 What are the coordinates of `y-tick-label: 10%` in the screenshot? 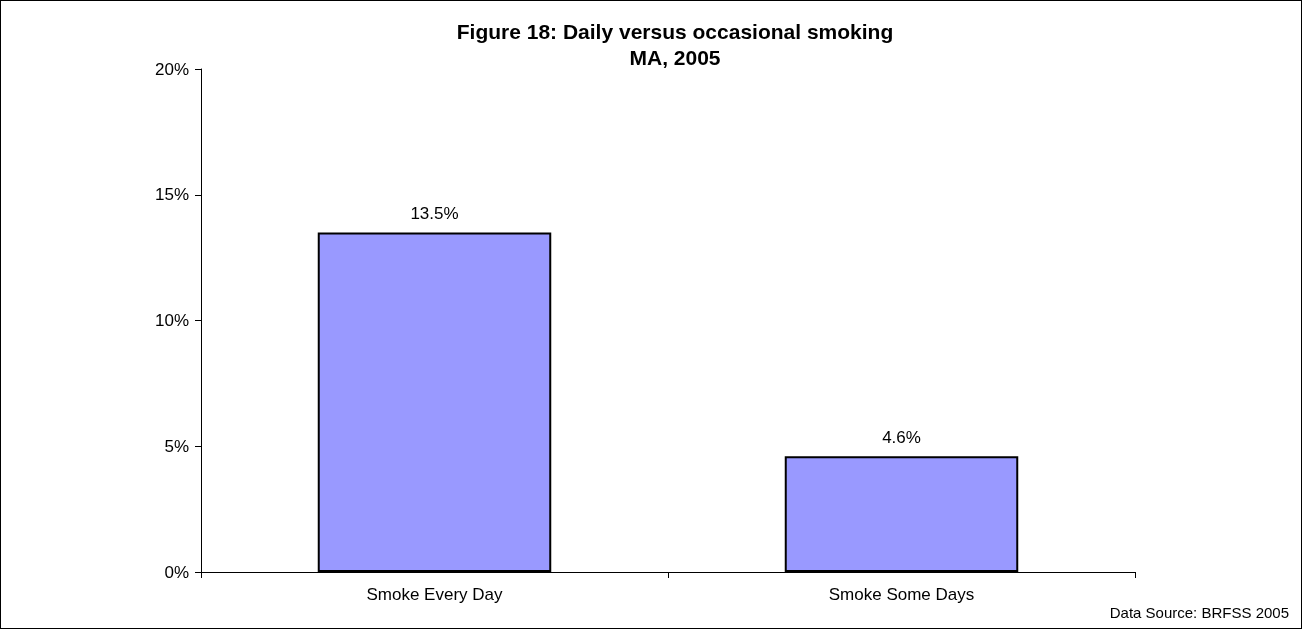 It's located at (171, 320).